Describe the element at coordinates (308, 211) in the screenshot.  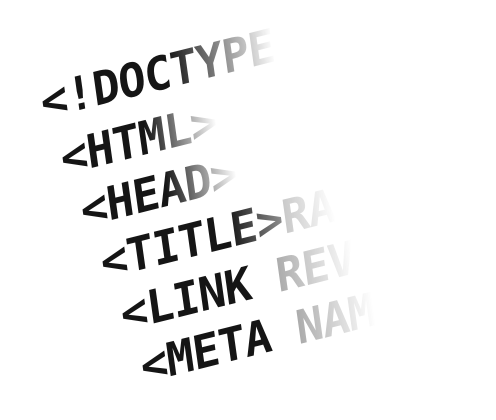
I see `title-content: RA` at that location.